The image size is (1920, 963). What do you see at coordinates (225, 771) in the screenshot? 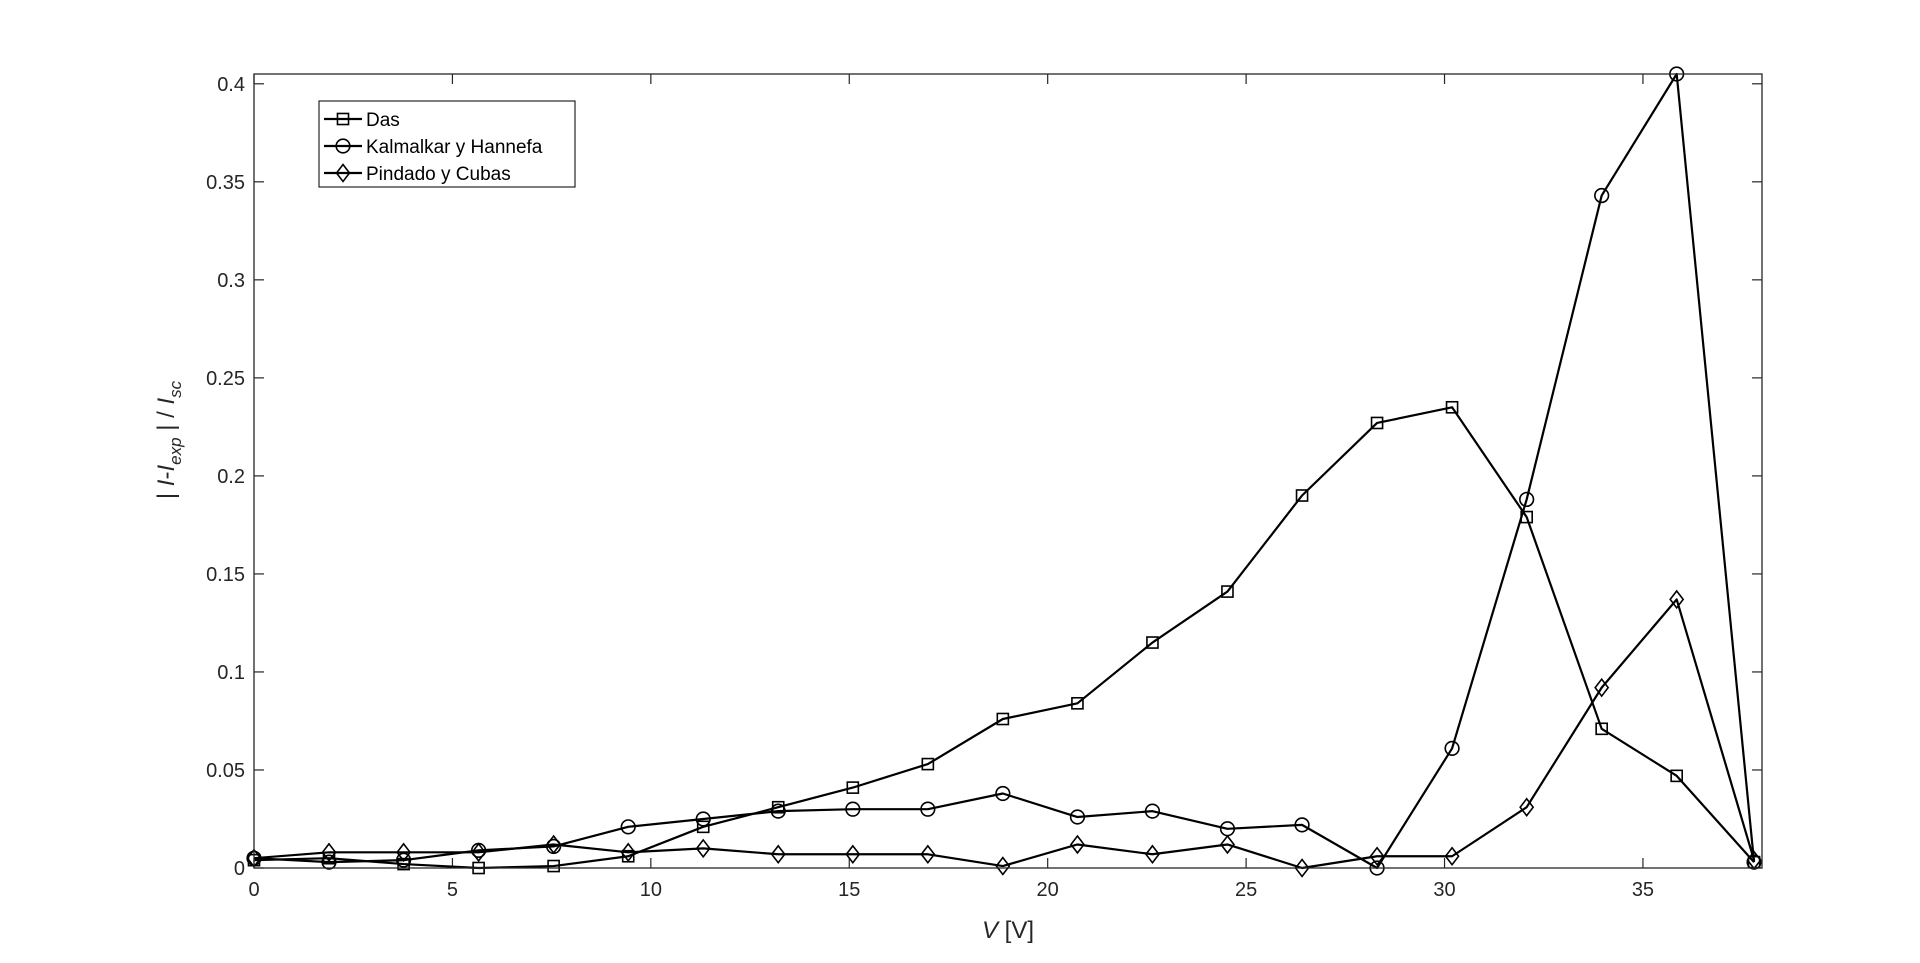
I see `y-tick-label: 0.05` at bounding box center [225, 771].